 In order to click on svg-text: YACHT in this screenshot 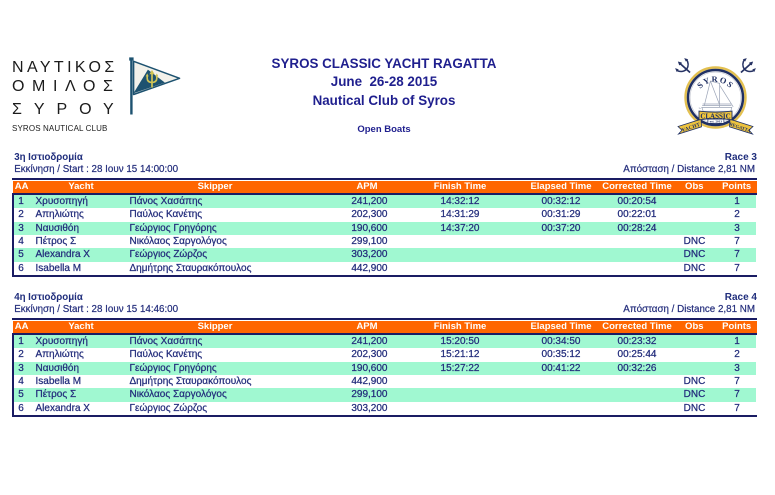, I will do `click(691, 128)`.